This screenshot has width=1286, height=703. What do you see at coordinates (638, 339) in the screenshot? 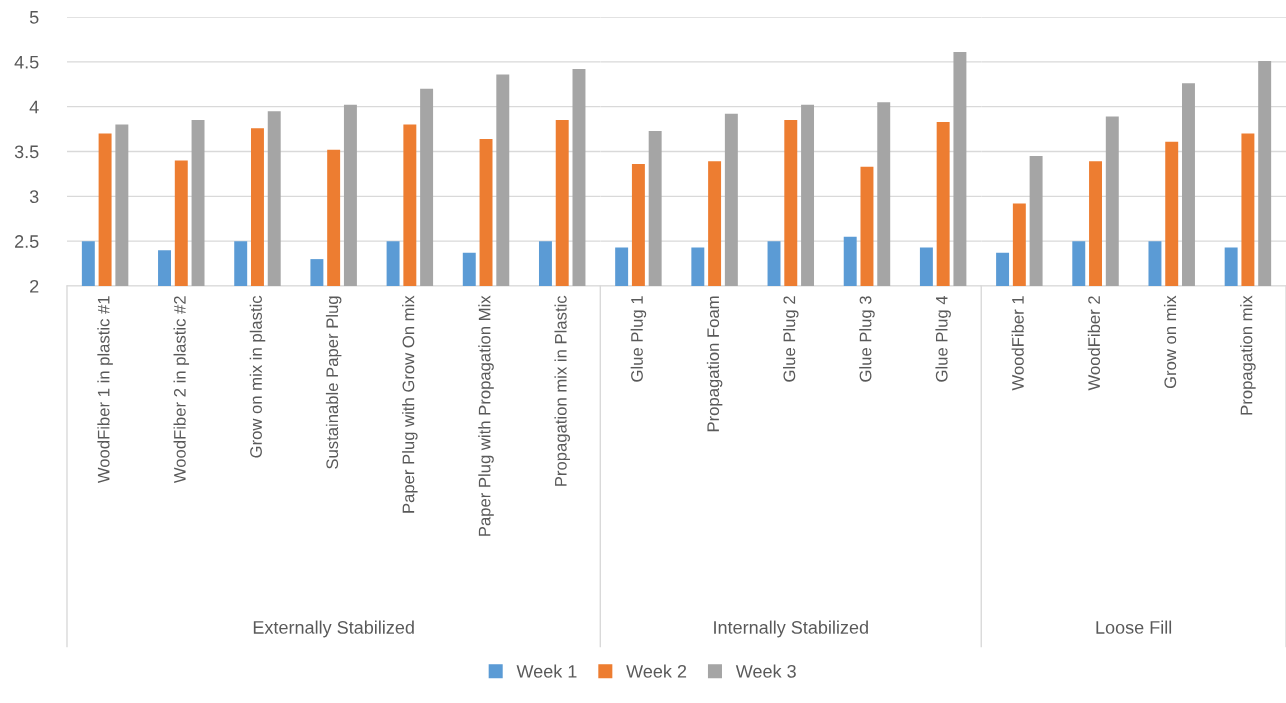
I see `x-tick-label: Glue Plug 1` at bounding box center [638, 339].